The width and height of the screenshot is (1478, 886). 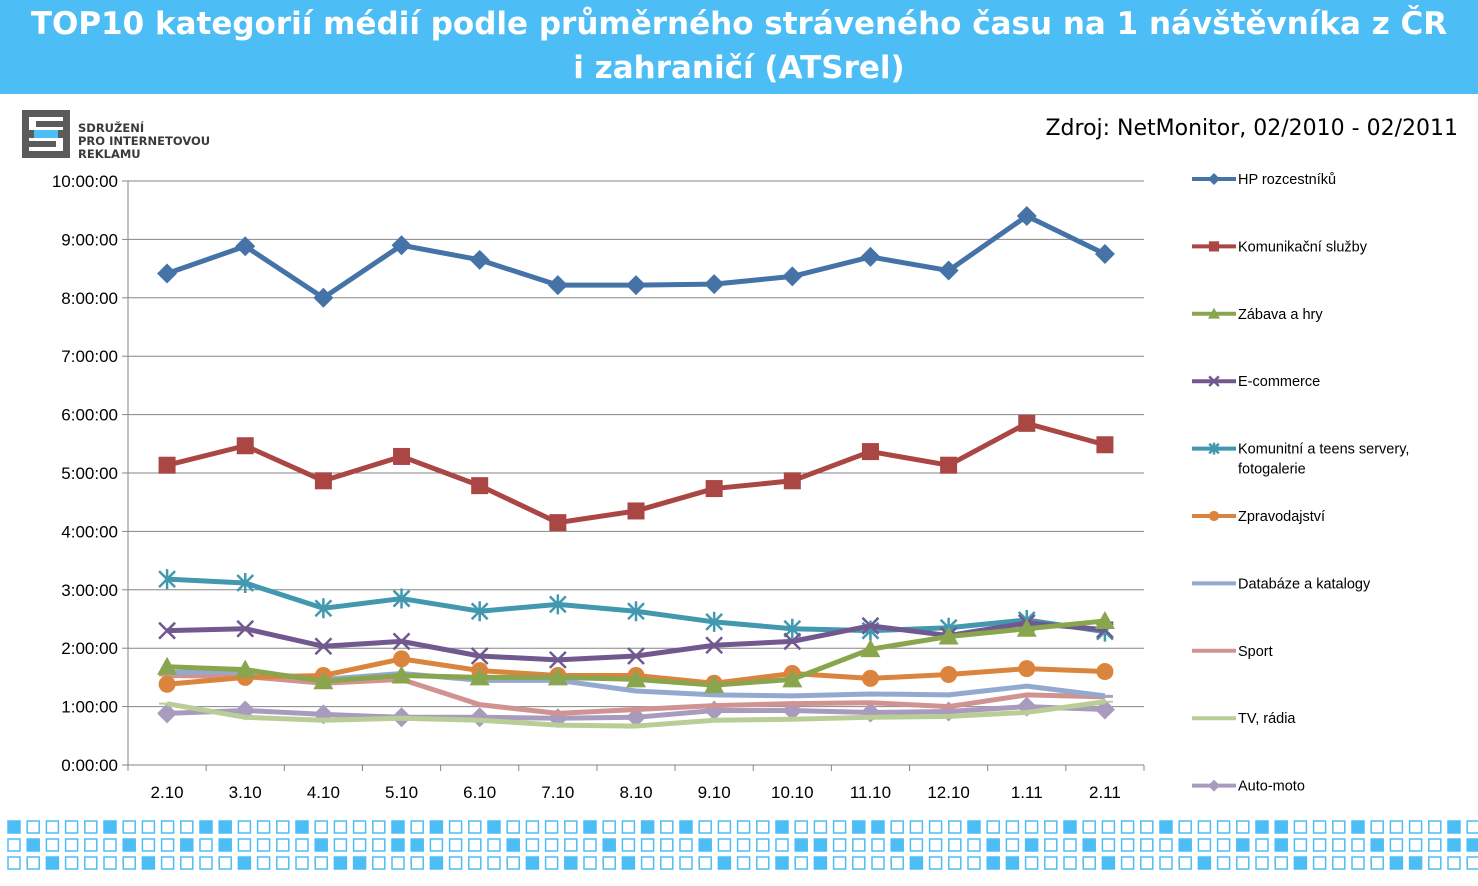 I want to click on legend-item: TV, rádia, so click(x=1244, y=719).